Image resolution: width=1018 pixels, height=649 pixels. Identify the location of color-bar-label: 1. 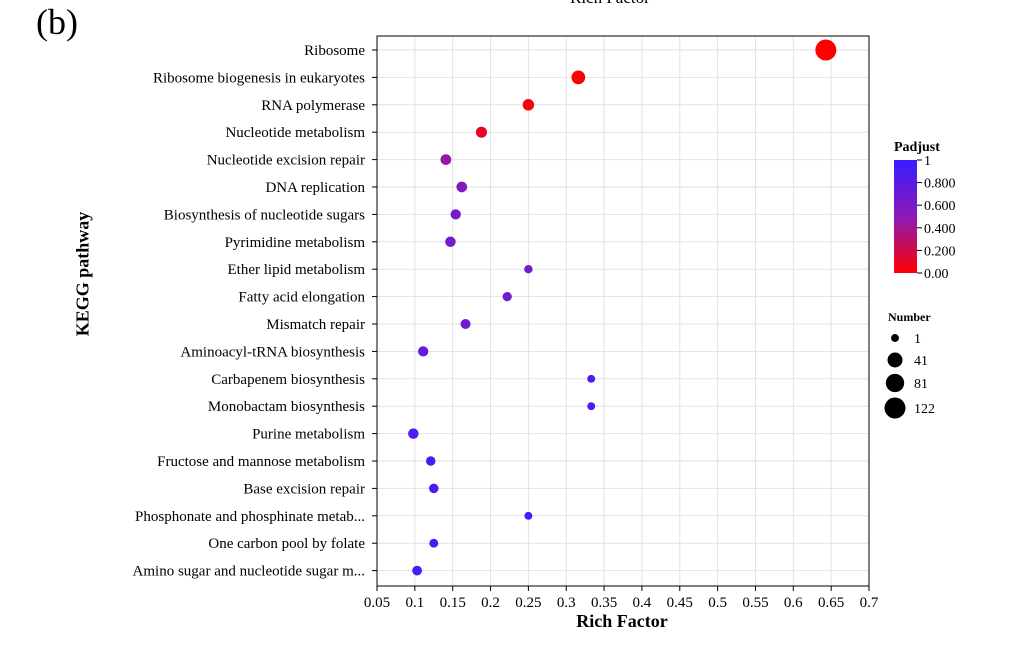
(927, 161).